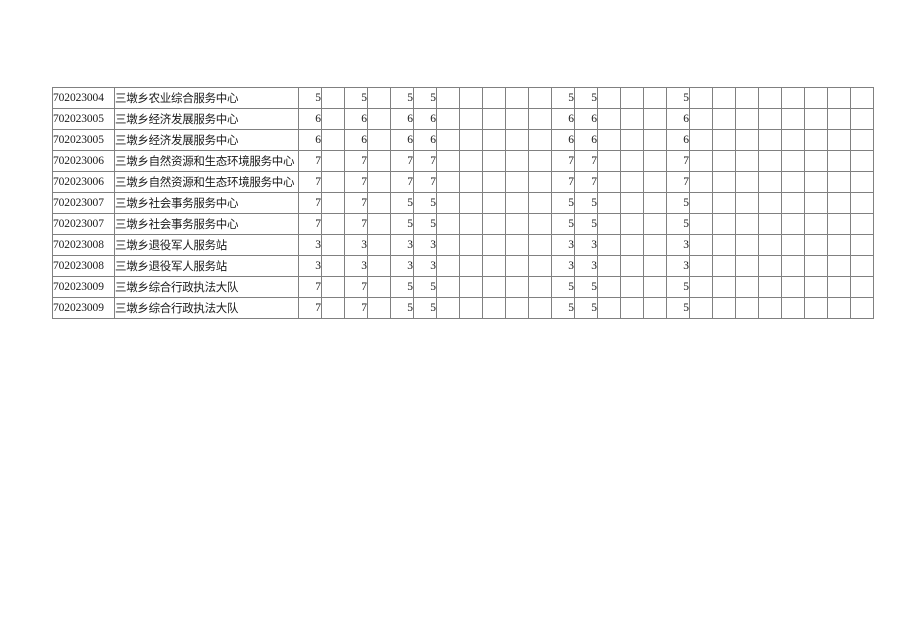 The image size is (898, 635). I want to click on unit-code-cell: 702023009, so click(83, 287).